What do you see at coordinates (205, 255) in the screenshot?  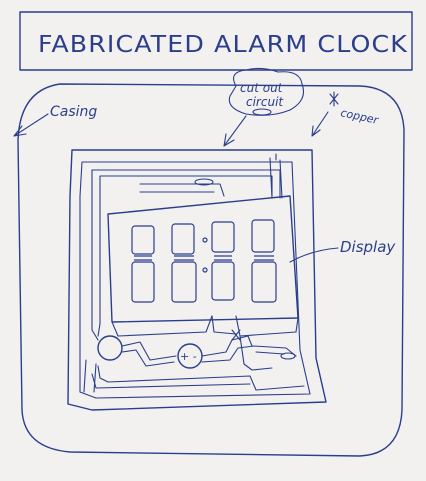 I see `display-colon` at bounding box center [205, 255].